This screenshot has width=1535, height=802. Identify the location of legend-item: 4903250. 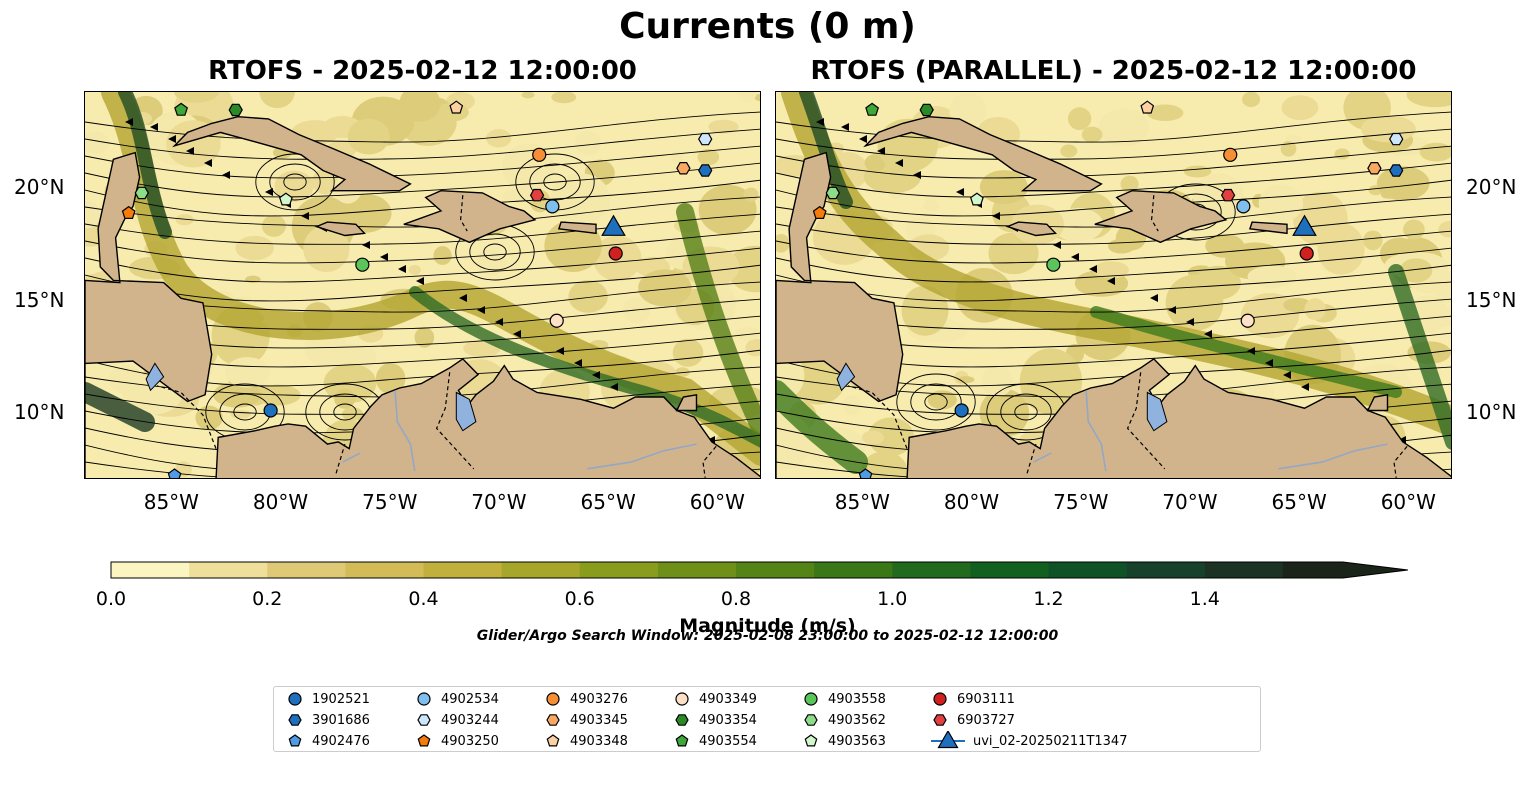
(457, 741).